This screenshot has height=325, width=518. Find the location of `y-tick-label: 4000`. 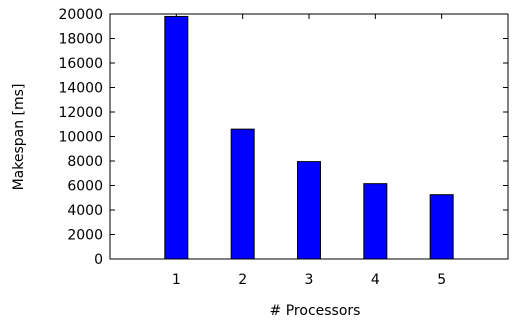

y-tick-label: 4000 is located at coordinates (85, 211).